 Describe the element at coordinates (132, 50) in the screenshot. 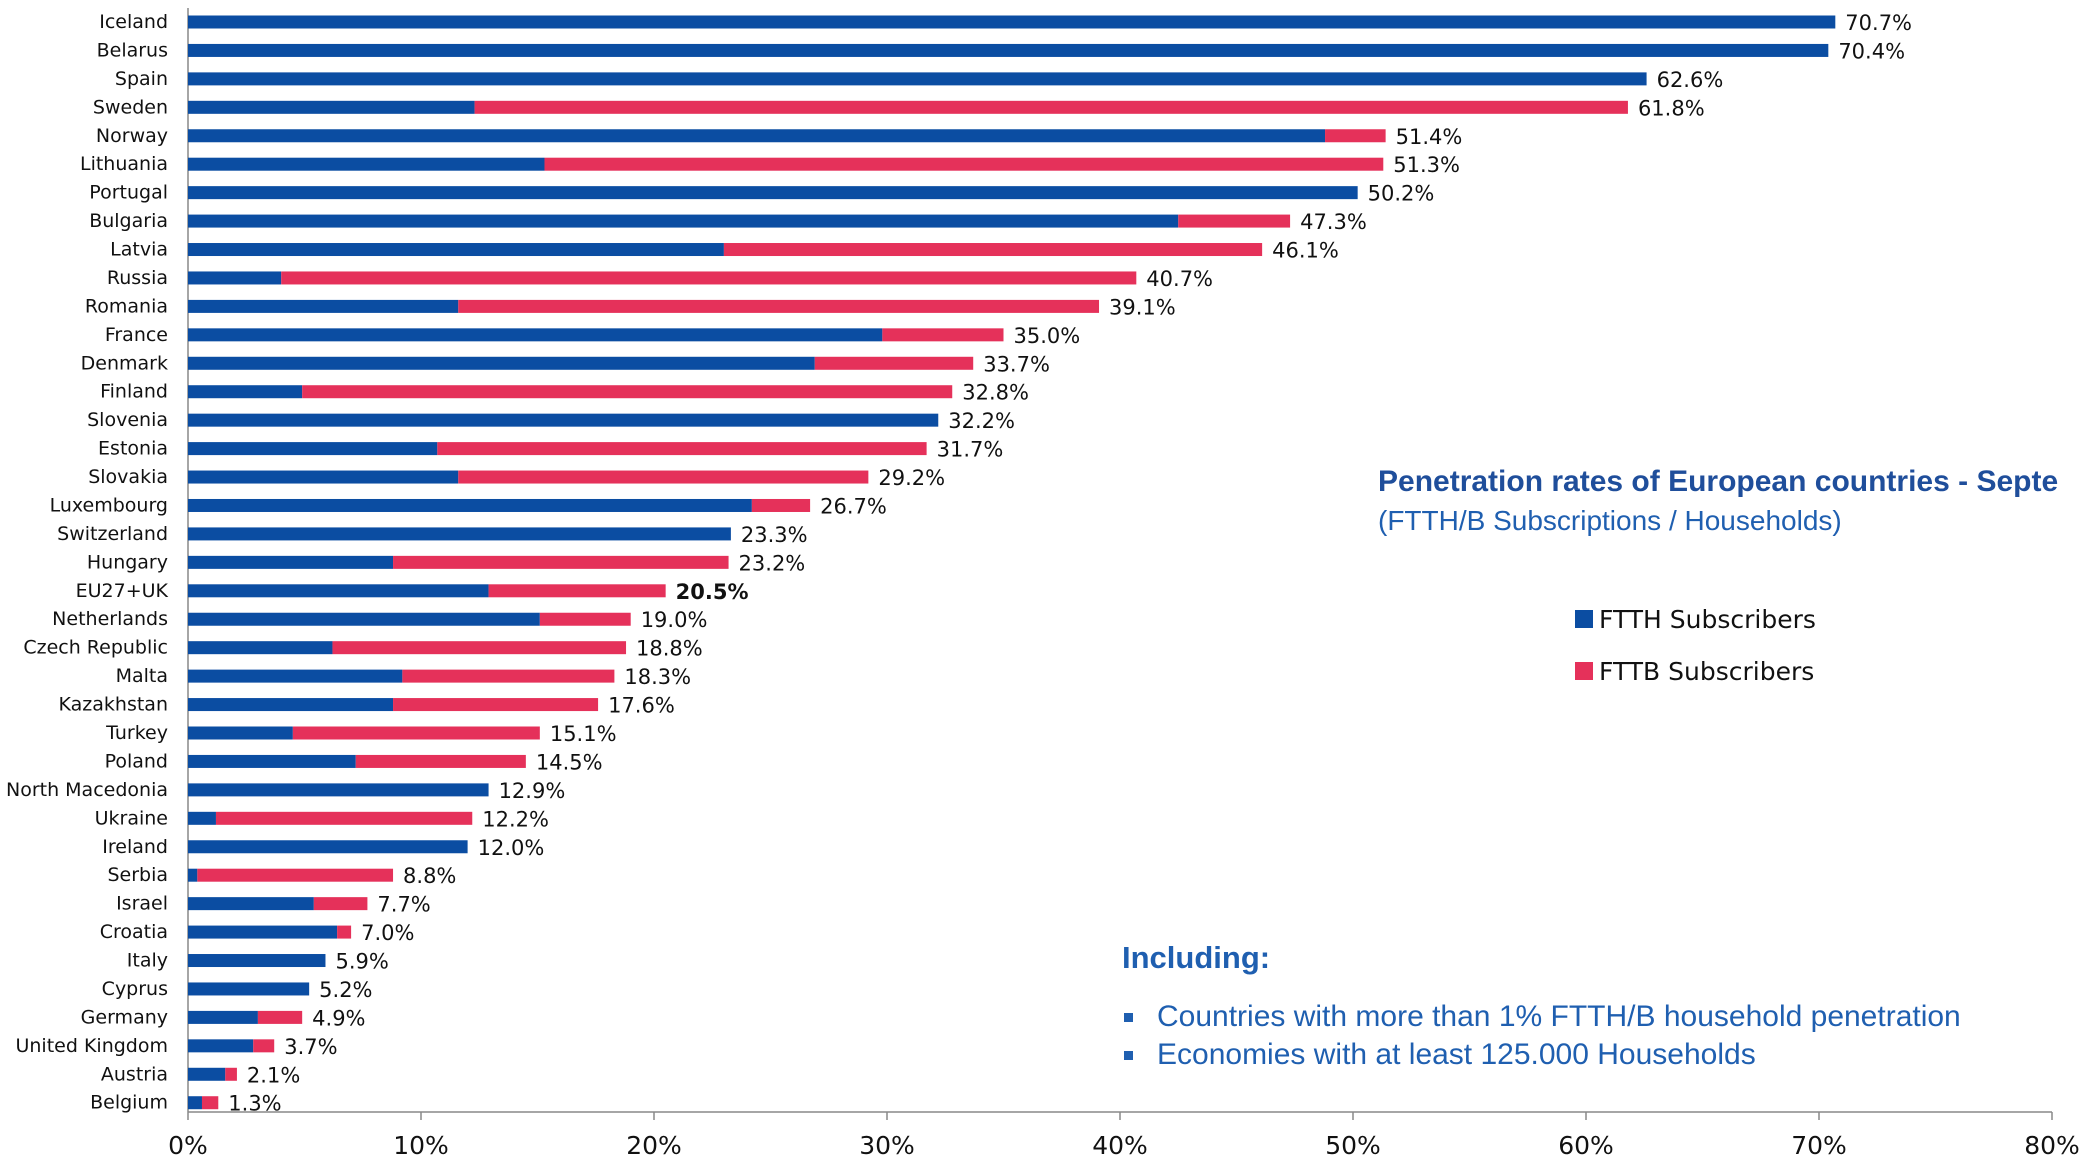

I see `category-label: Belarus` at that location.